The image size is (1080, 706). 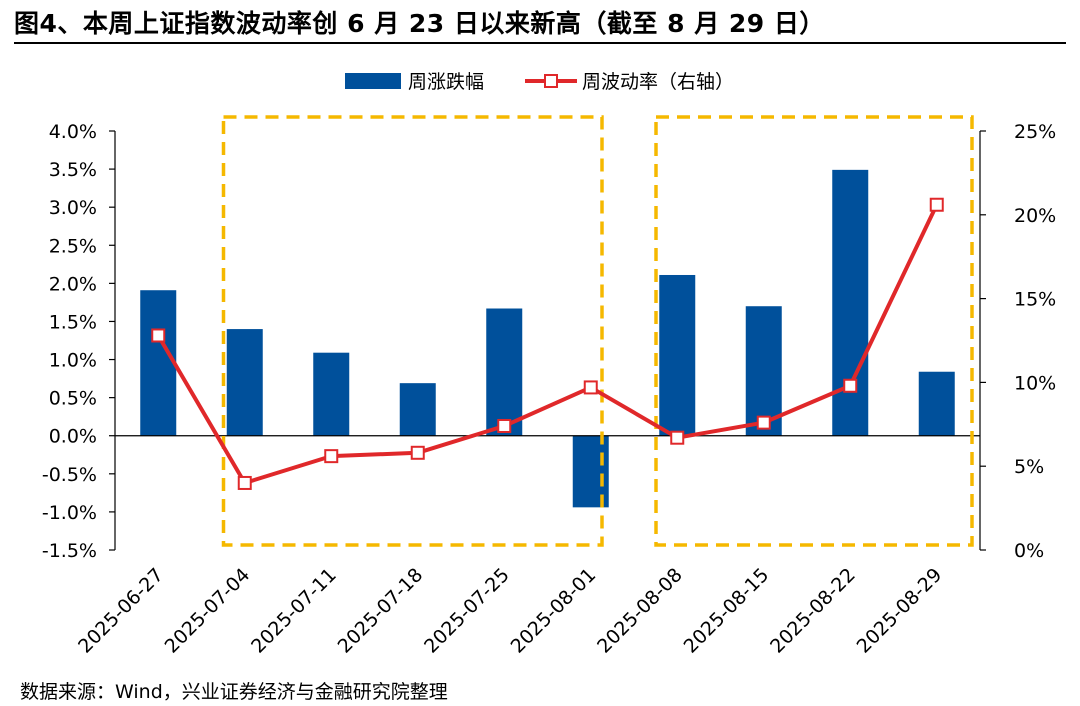 What do you see at coordinates (540, 43) in the screenshot?
I see `title-divider` at bounding box center [540, 43].